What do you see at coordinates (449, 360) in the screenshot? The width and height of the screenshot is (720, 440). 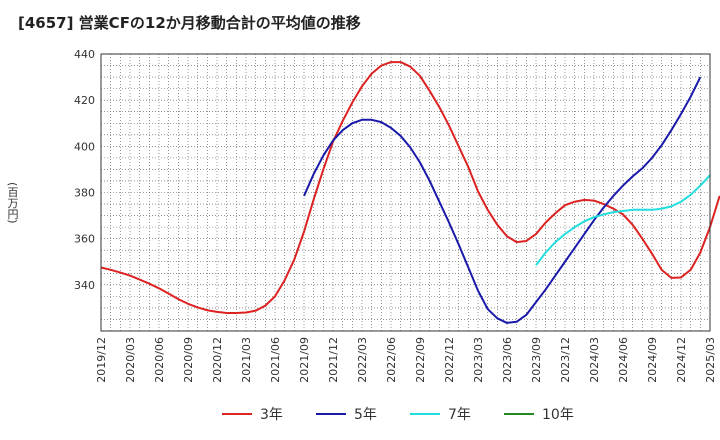 I see `x-tick-label: 2022/12` at bounding box center [449, 360].